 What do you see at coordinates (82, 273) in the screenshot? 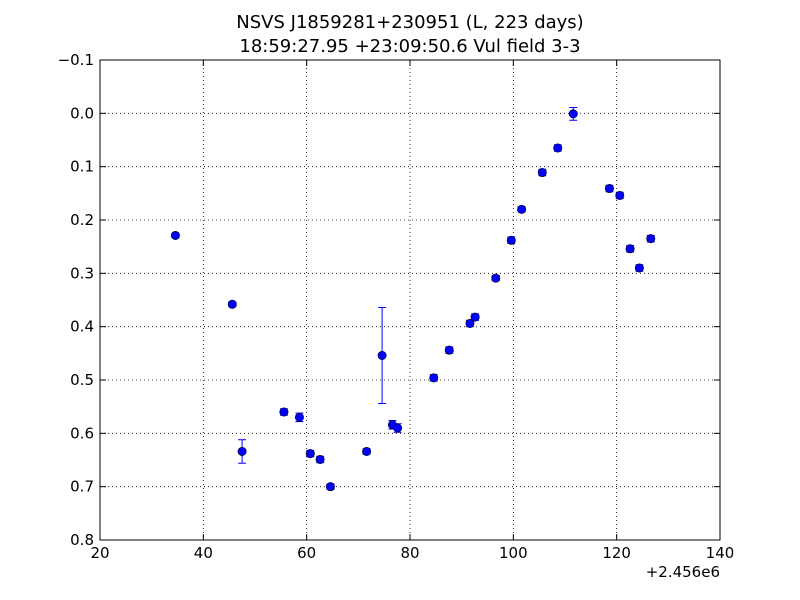
I see `y-tick-label: 0.3` at bounding box center [82, 273].